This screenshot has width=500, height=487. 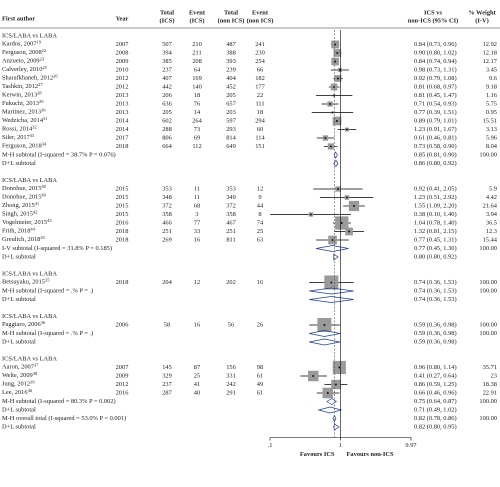 I want to click on study-author: Vogelmeier, 201543, so click(x=27, y=222).